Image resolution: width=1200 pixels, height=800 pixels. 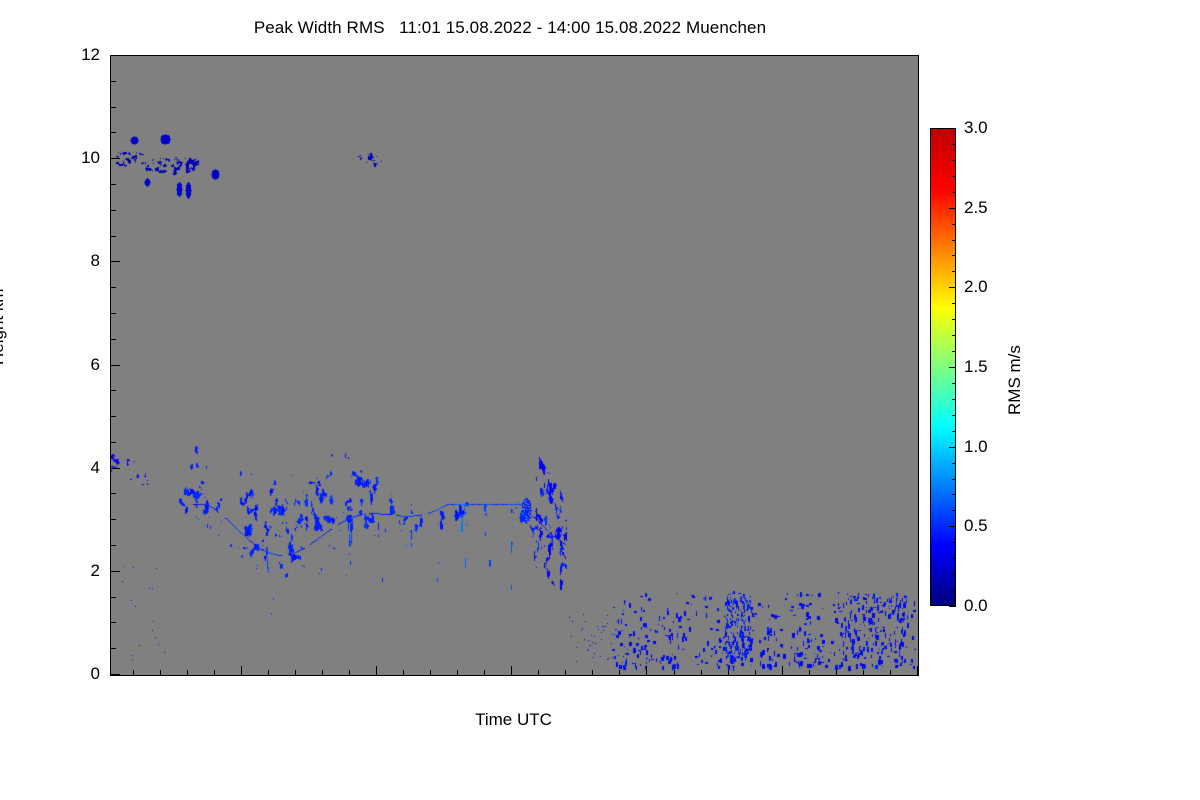 What do you see at coordinates (3, 326) in the screenshot?
I see `y-axis-label: Height km` at bounding box center [3, 326].